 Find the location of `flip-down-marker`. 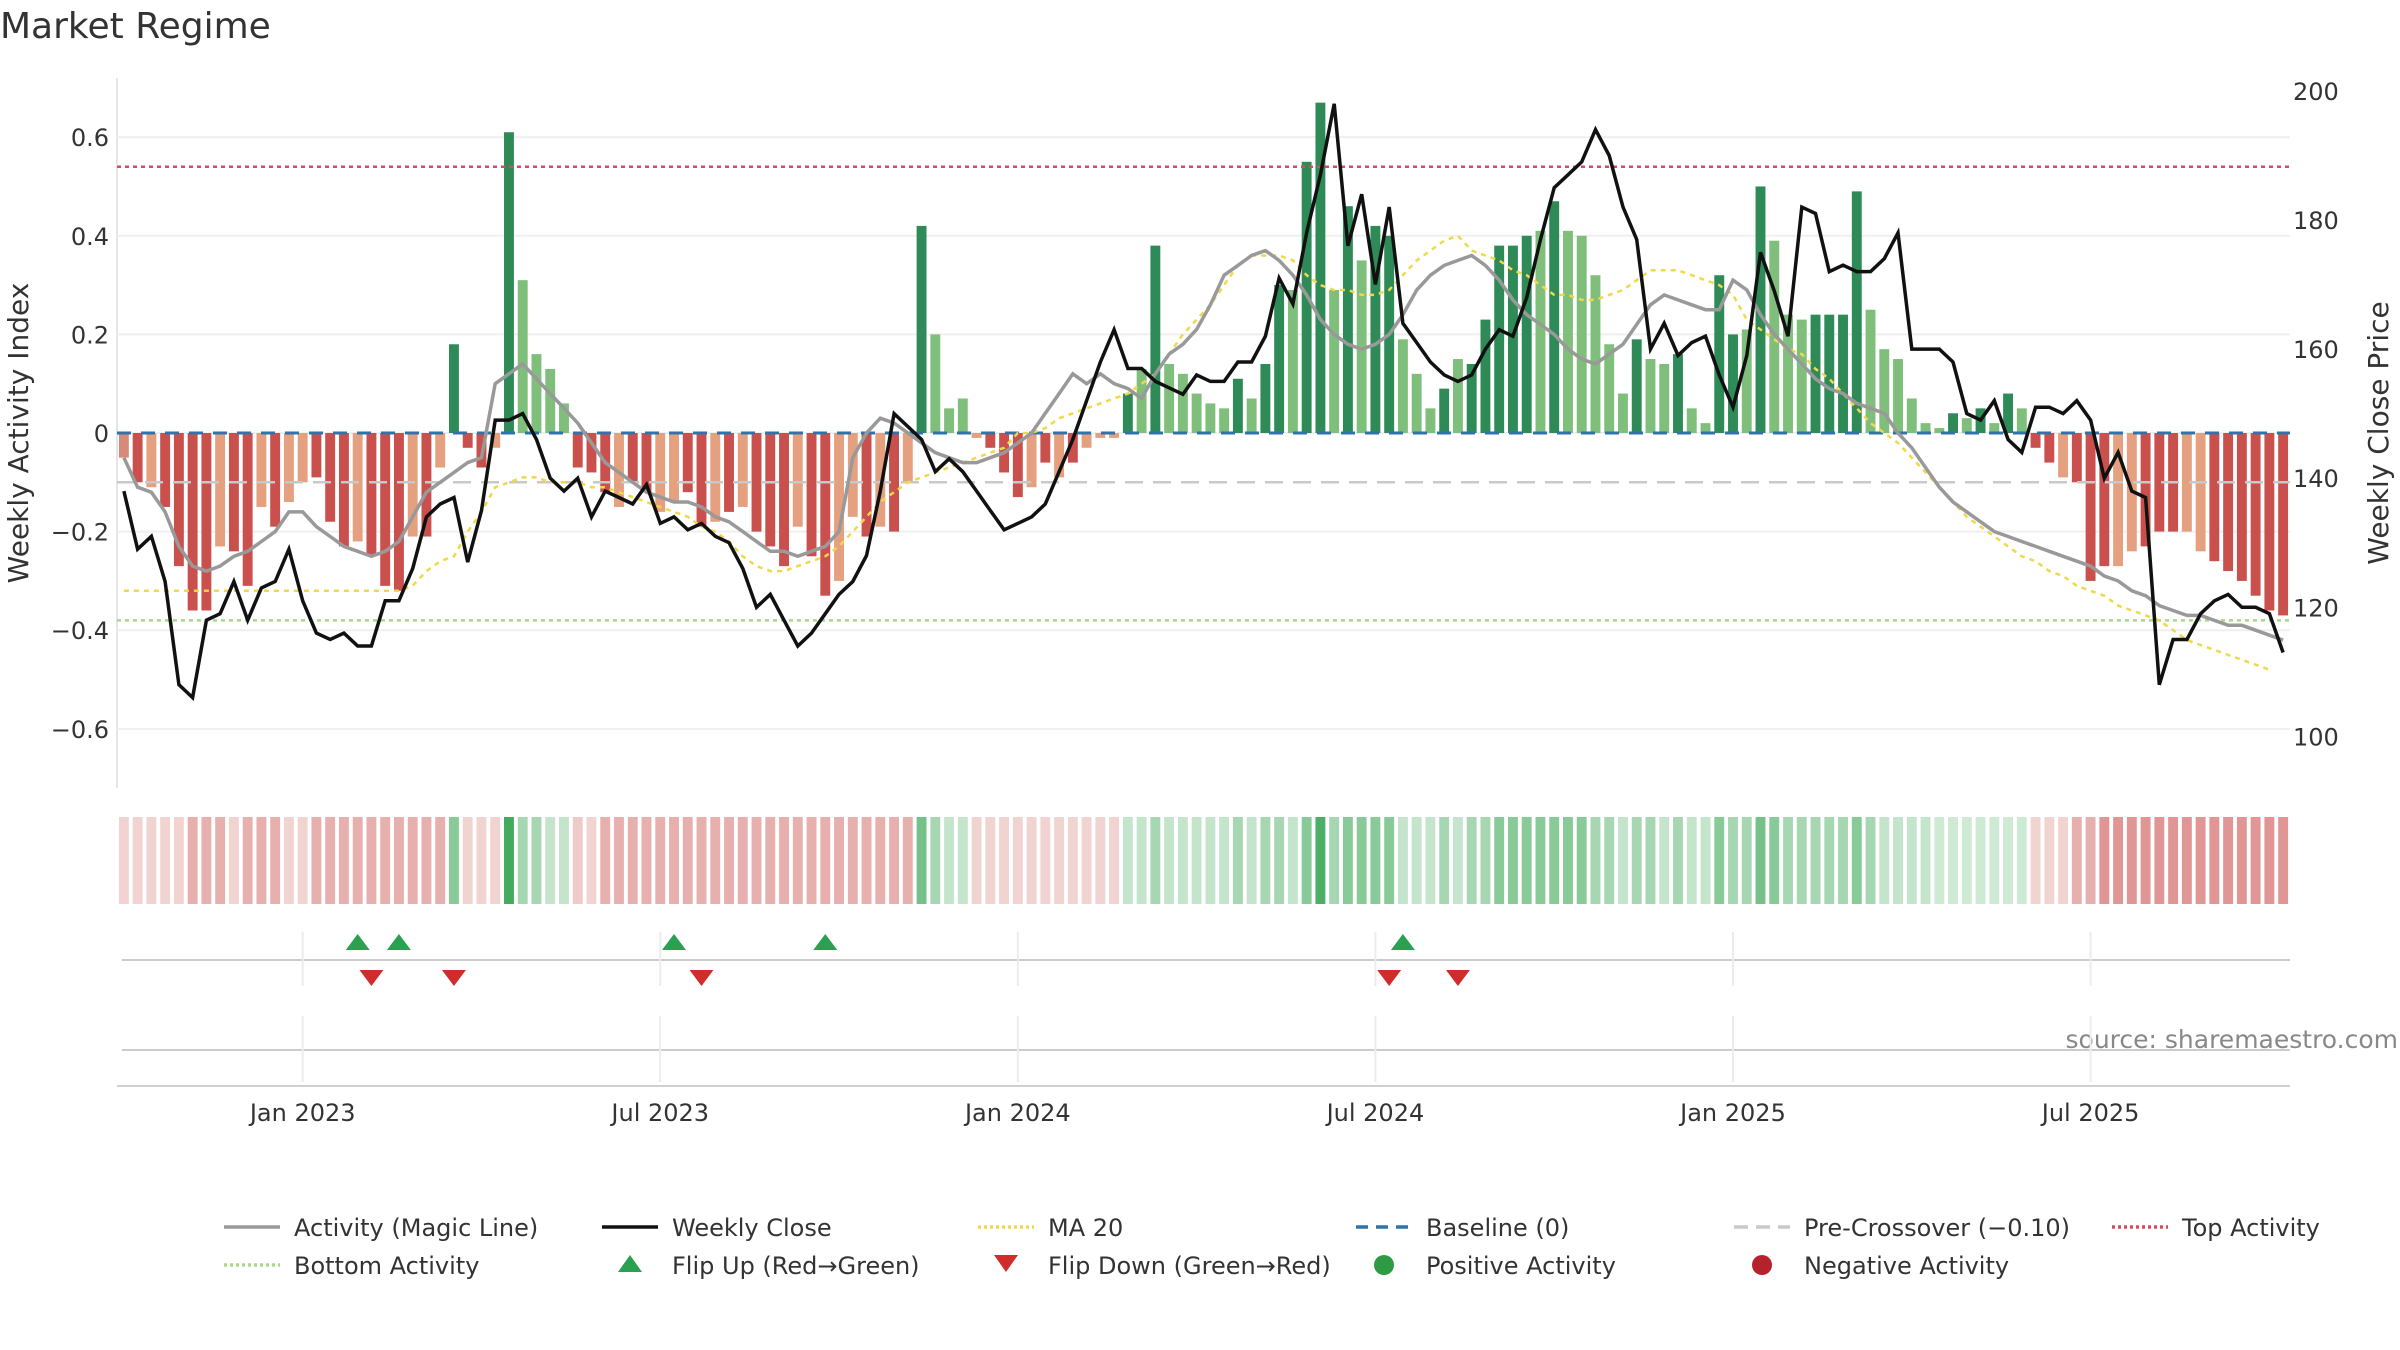

flip-down-marker is located at coordinates (453, 978).